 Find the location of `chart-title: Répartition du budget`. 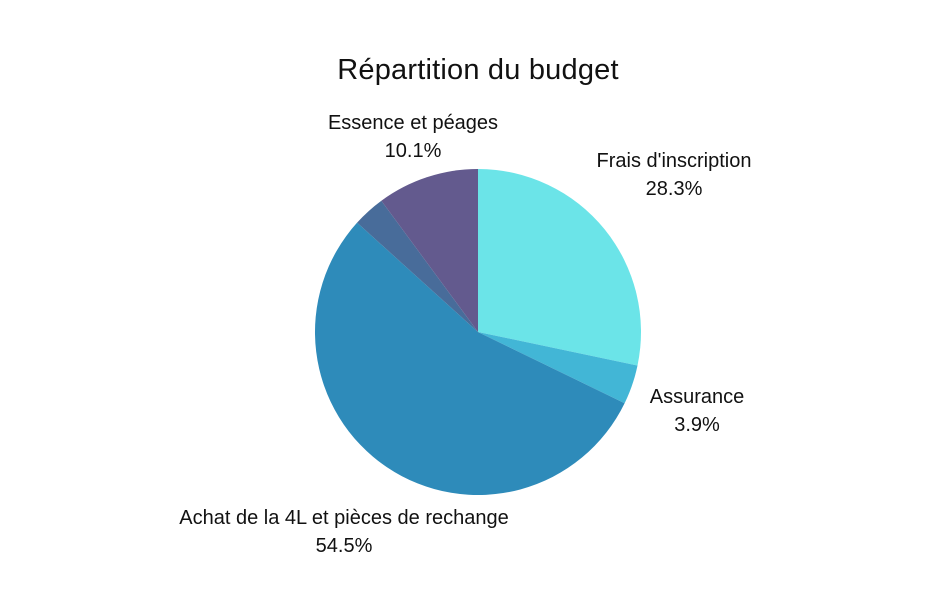

chart-title: Répartition du budget is located at coordinates (478, 70).